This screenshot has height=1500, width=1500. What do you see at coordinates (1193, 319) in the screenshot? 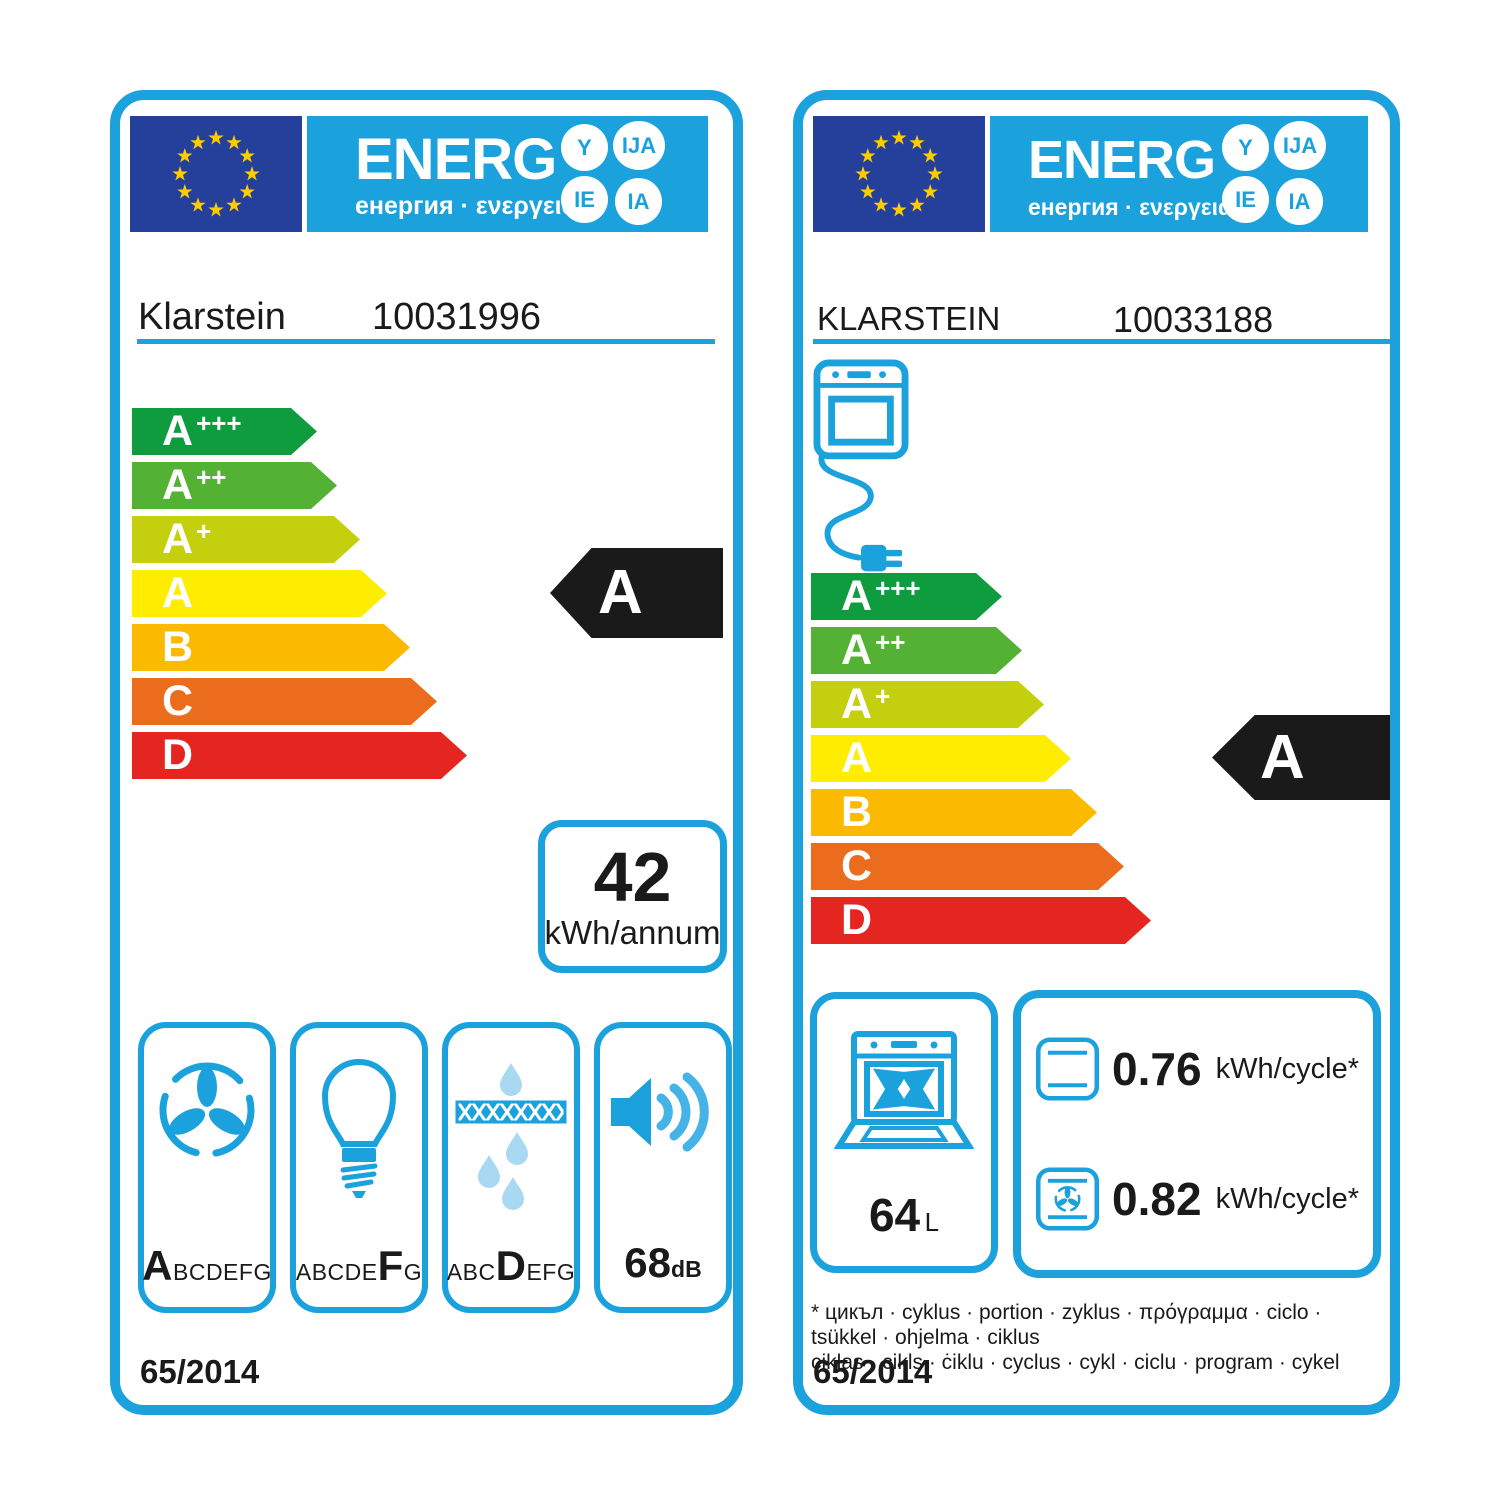
I see `model-number: 10033188` at bounding box center [1193, 319].